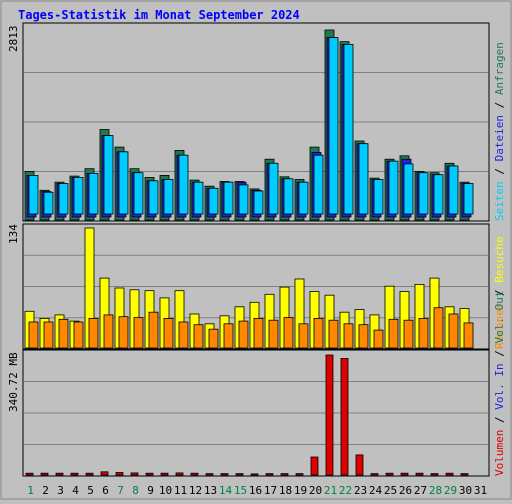 The width and height of the screenshot is (512, 504). Describe the element at coordinates (499, 138) in the screenshot. I see `legend-dateien: Dateien` at that location.